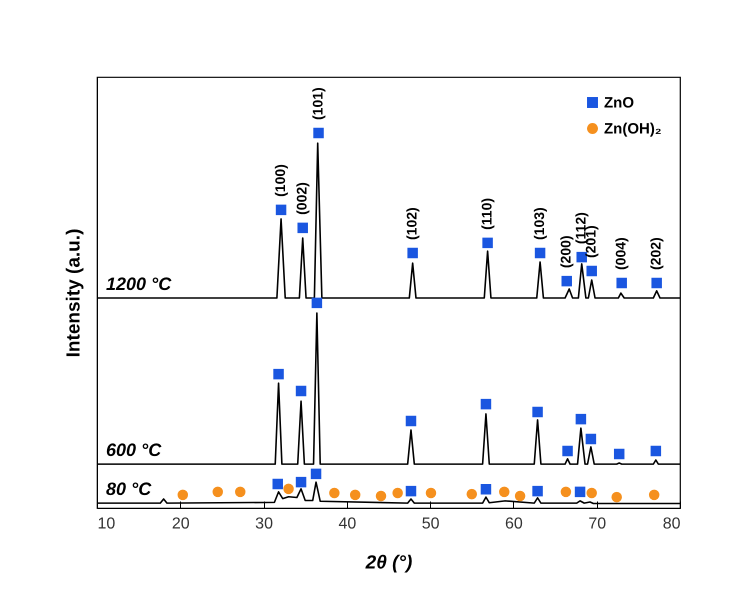 The image size is (737, 612). I want to click on x-tick-label: 60, so click(514, 524).